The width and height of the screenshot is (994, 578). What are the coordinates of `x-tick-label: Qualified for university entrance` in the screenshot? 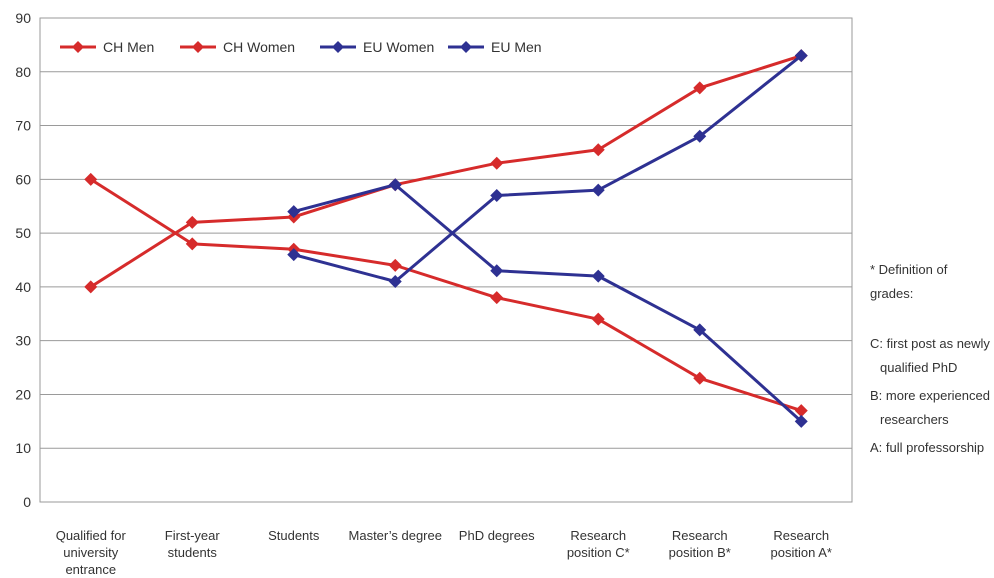 It's located at (91, 552).